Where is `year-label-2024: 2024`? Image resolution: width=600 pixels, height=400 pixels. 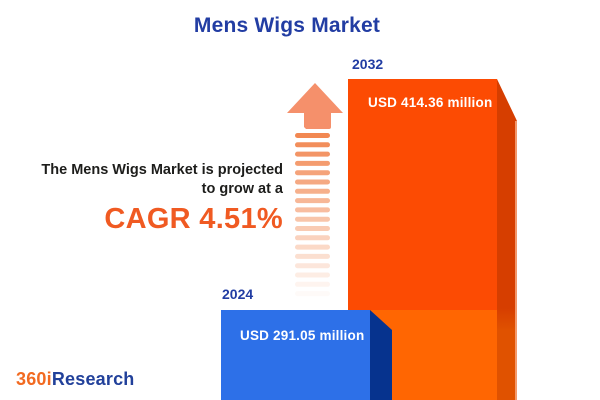
year-label-2024: 2024 is located at coordinates (238, 294).